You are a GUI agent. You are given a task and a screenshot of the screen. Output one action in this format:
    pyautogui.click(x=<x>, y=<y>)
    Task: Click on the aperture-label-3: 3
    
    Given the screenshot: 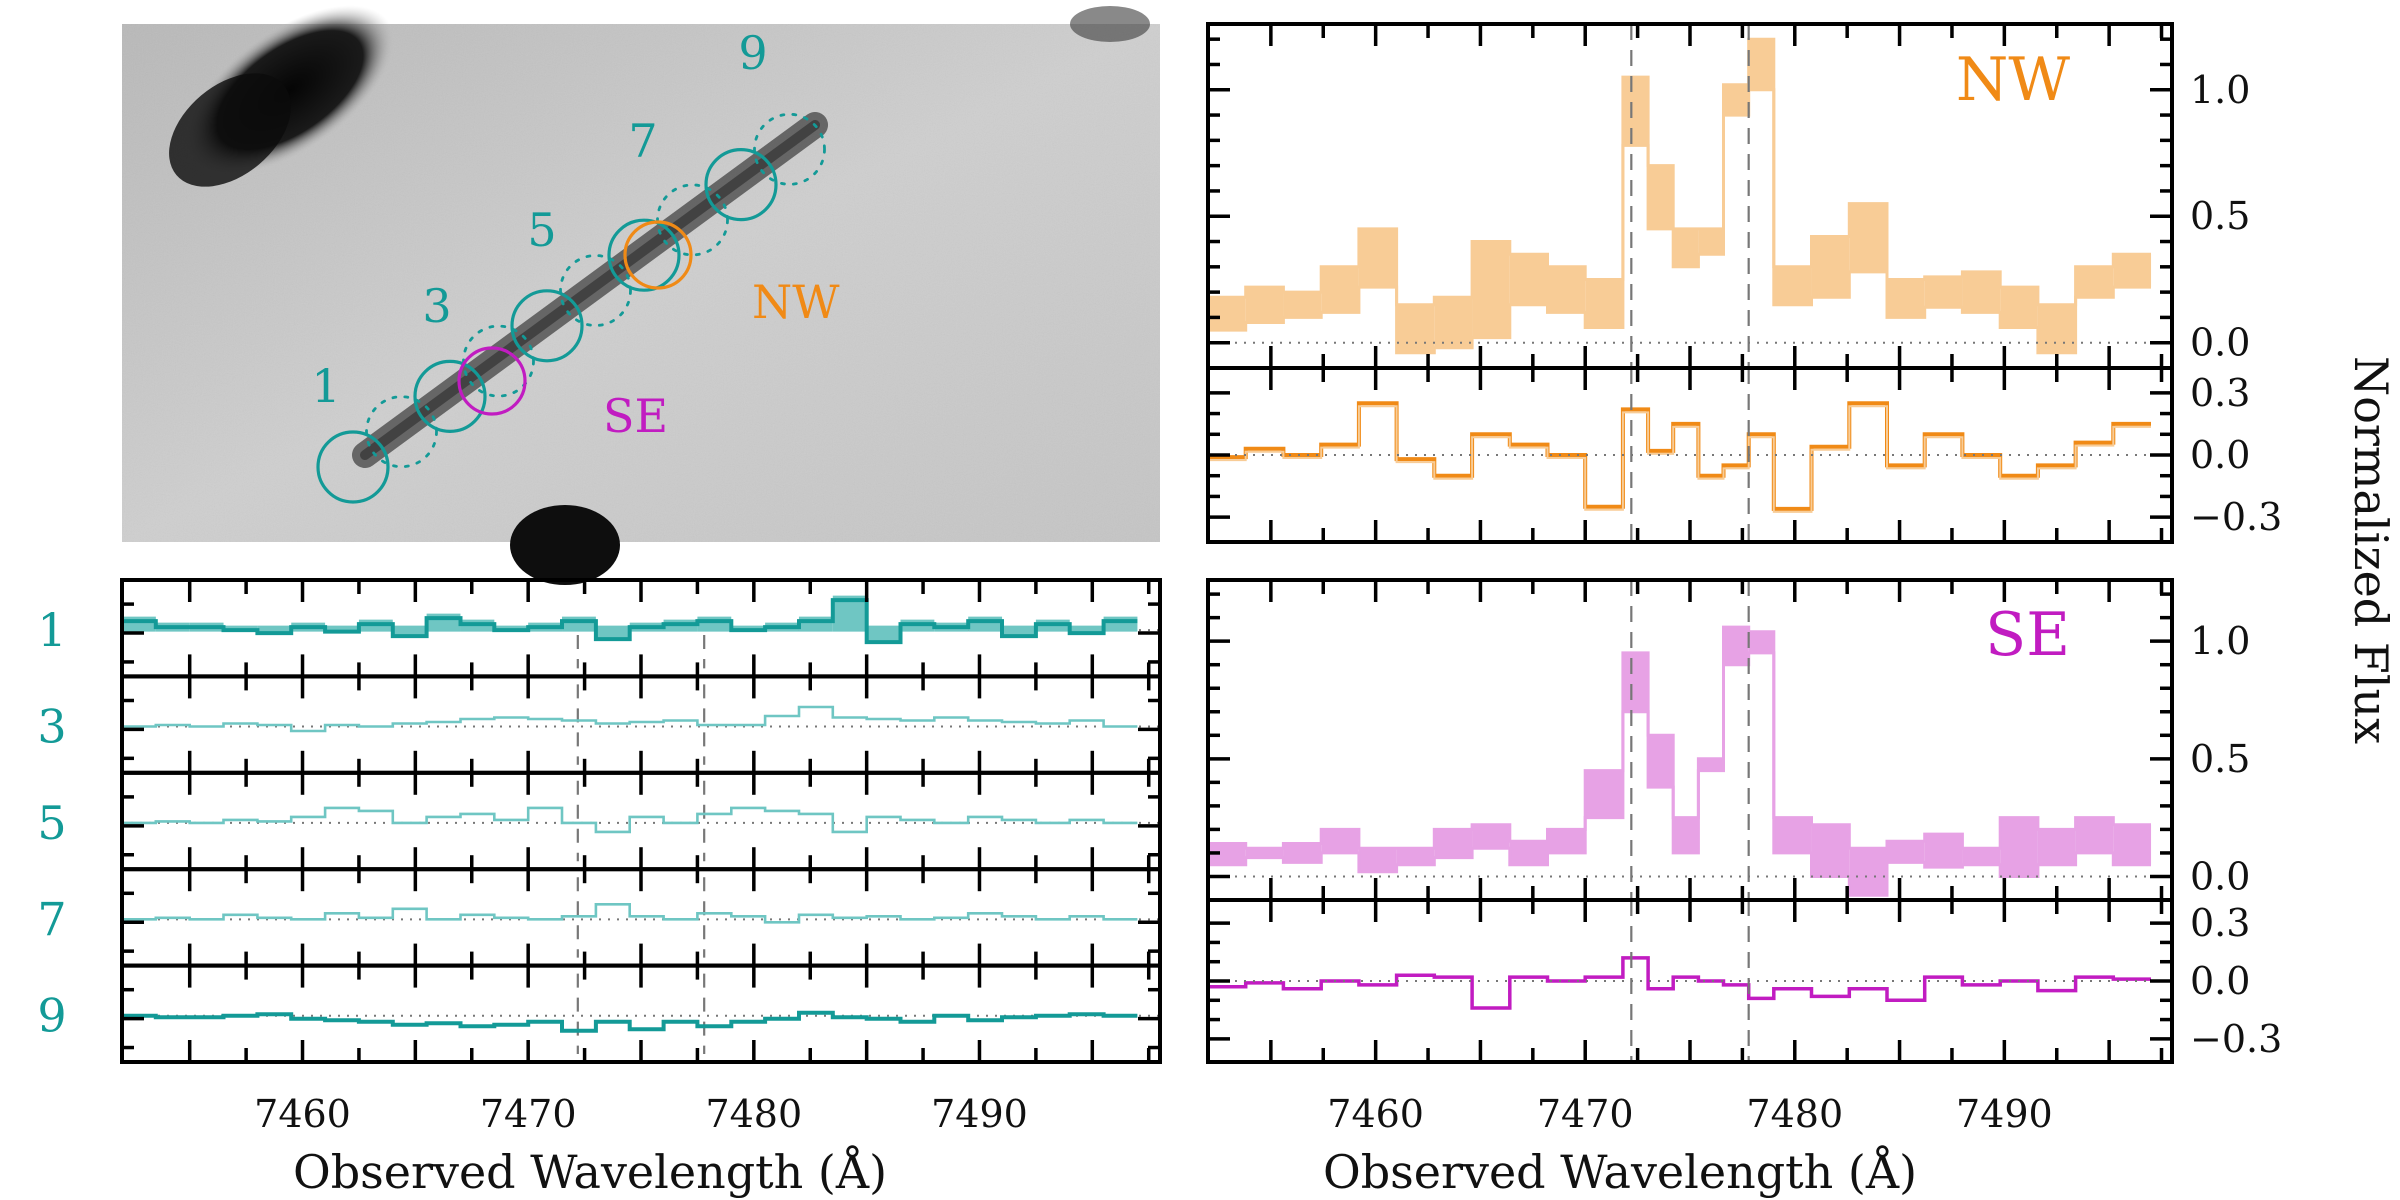 What is the action you would take?
    pyautogui.click(x=436, y=306)
    